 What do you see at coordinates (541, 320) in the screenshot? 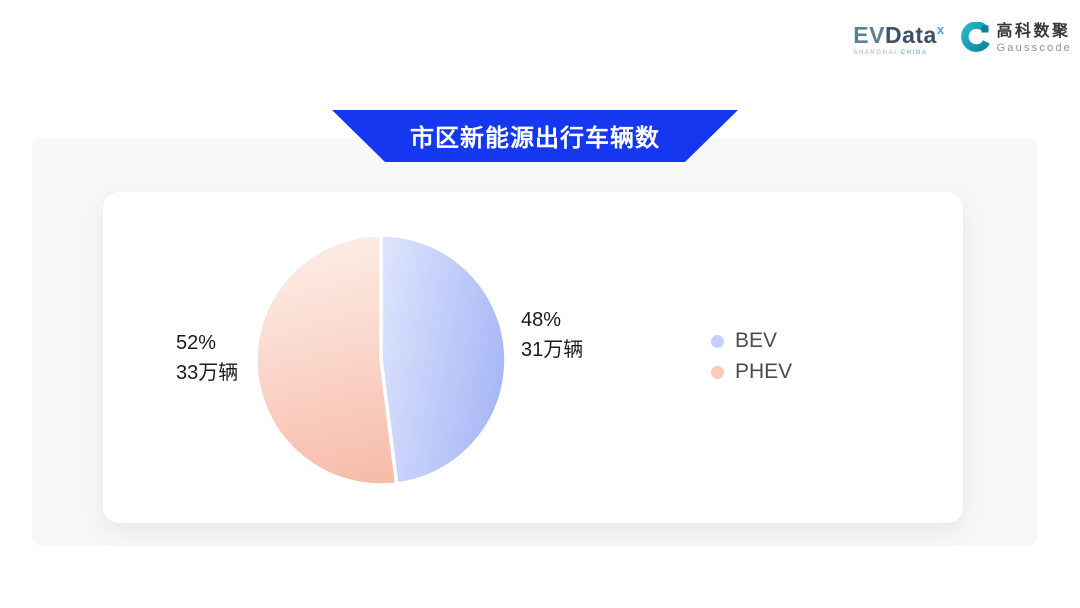
I see `bev-percent: 48%` at bounding box center [541, 320].